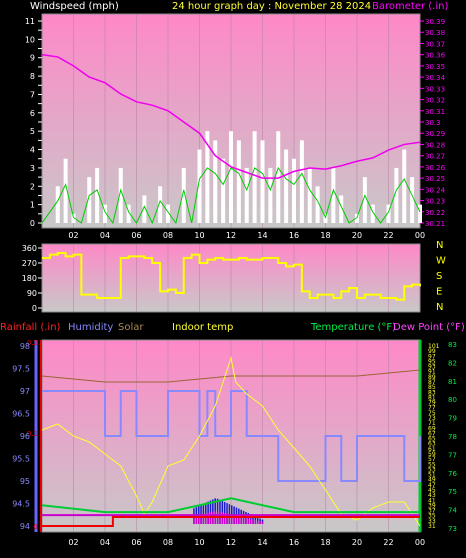  What do you see at coordinates (325, 542) in the screenshot?
I see `hour-tick-label: 18` at bounding box center [325, 542].